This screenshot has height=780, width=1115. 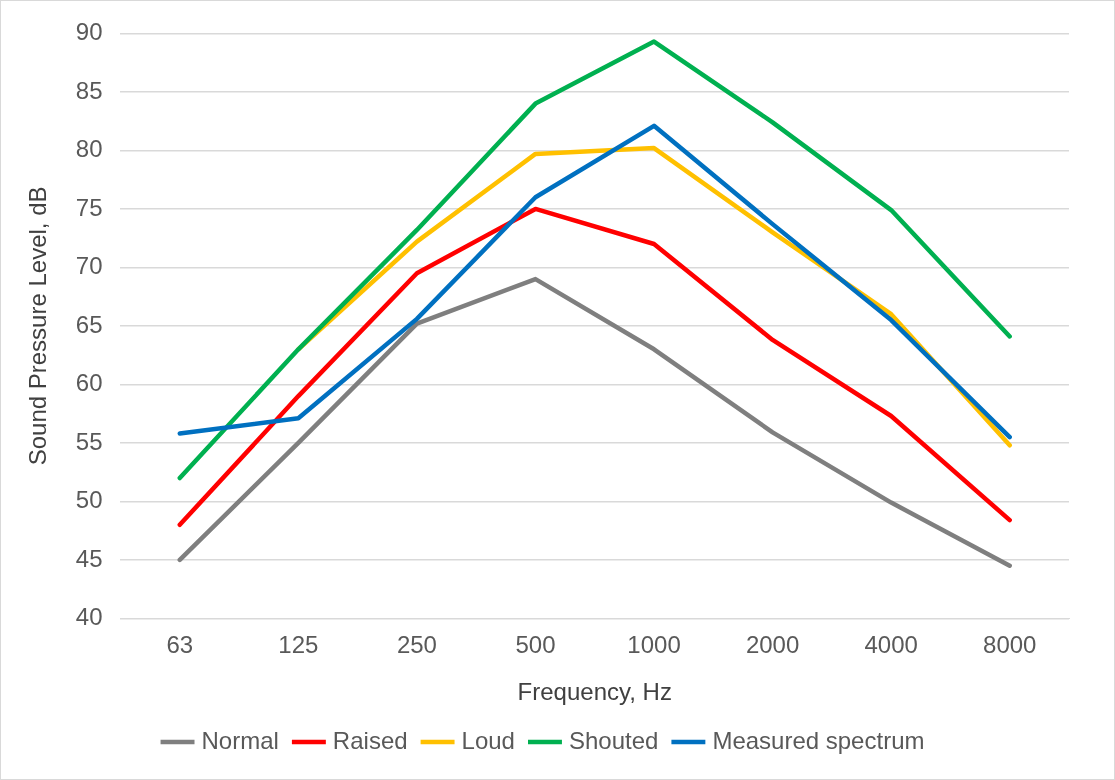 What do you see at coordinates (613, 740) in the screenshot?
I see `legend-label: Shouted` at bounding box center [613, 740].